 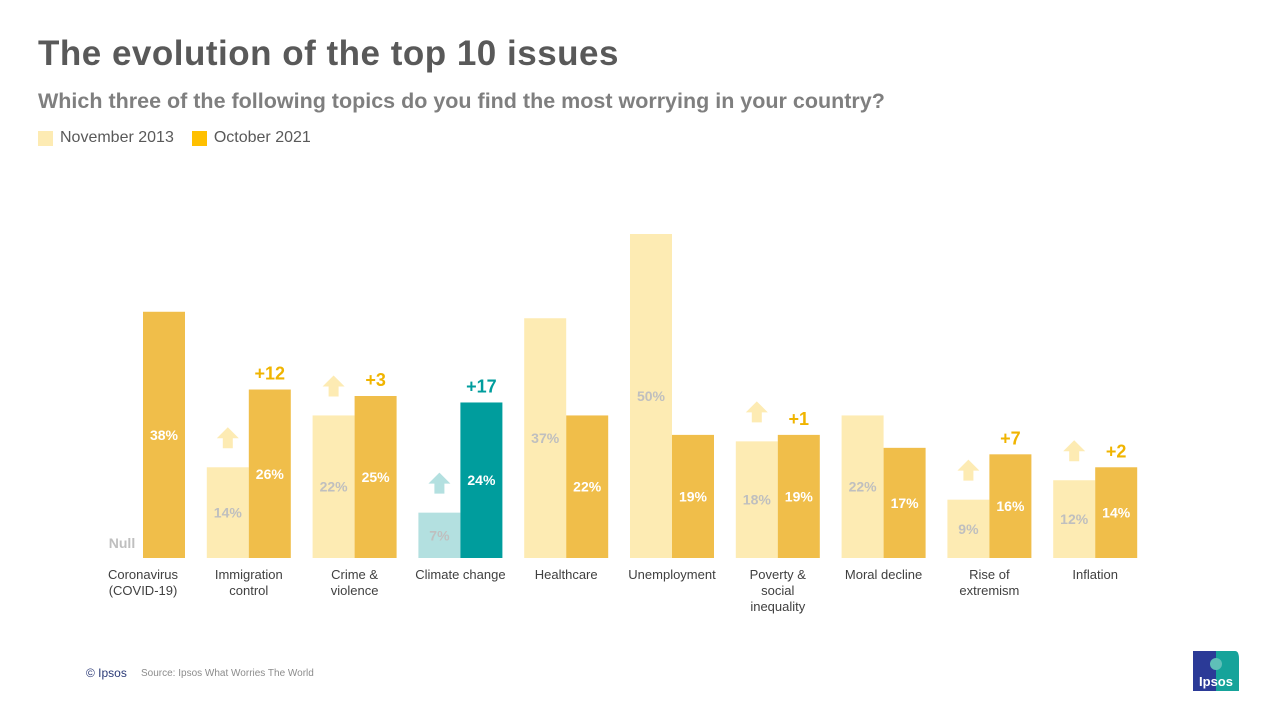 What do you see at coordinates (1216, 671) in the screenshot?
I see `ipsos-logo: Ipsos` at bounding box center [1216, 671].